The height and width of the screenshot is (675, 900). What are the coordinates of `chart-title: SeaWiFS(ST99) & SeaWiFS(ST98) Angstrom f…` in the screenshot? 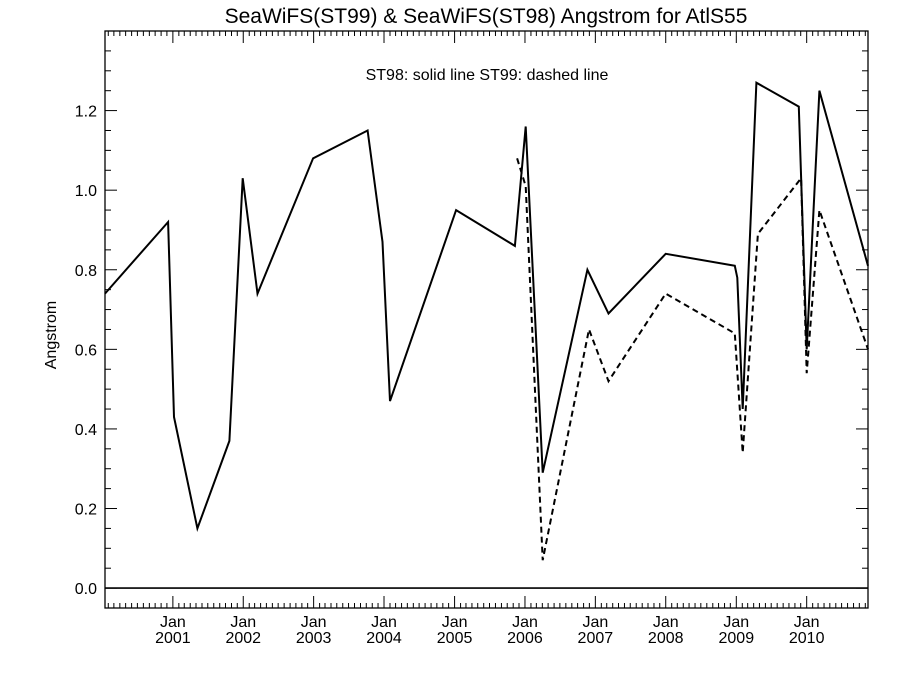 It's located at (486, 16).